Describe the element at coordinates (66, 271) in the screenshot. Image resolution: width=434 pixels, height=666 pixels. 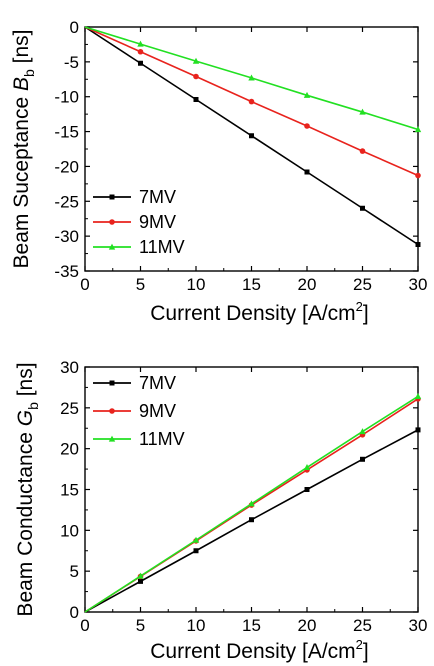
I see `y-tick-label: -35` at that location.